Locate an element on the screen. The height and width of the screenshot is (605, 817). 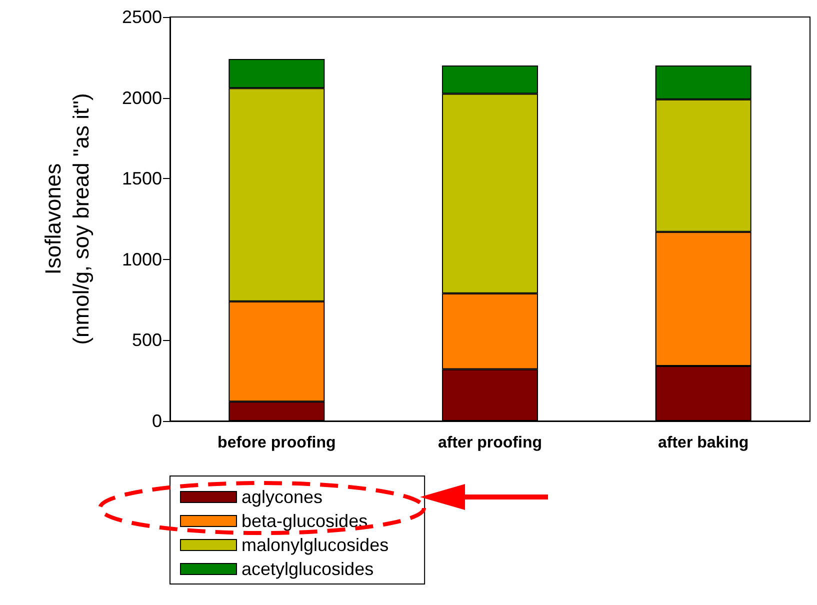
x-tick-label: after baking is located at coordinates (703, 443).